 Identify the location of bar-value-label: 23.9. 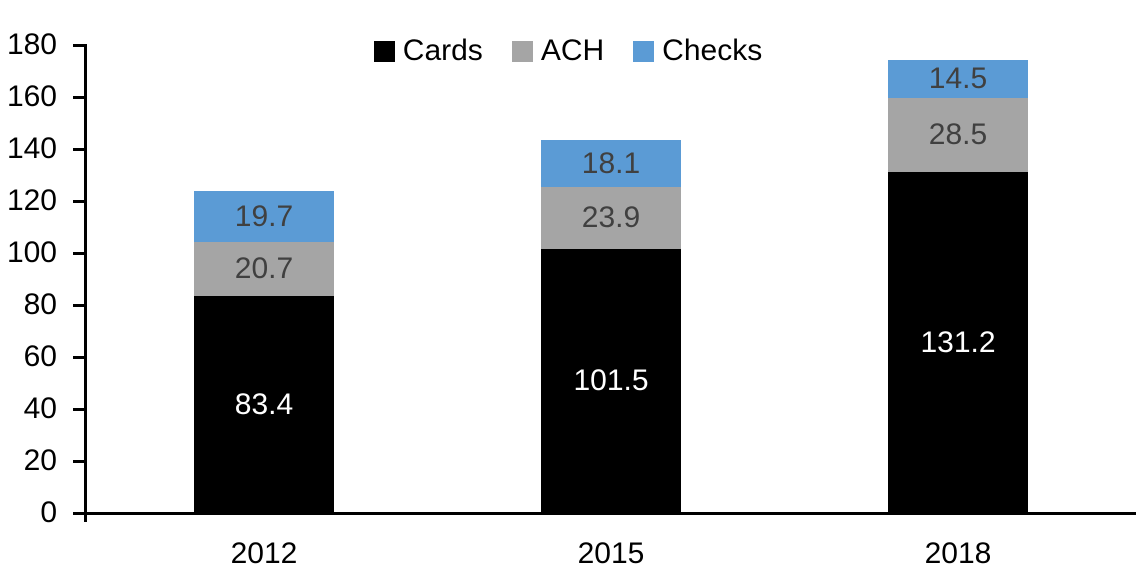
(611, 217).